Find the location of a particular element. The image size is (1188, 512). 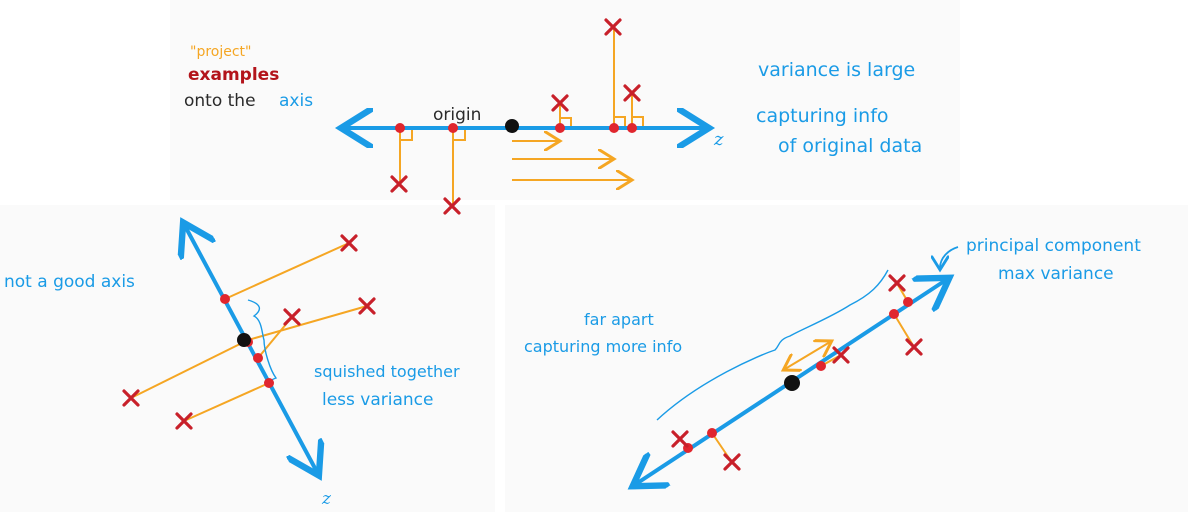

top-projected-points is located at coordinates (516, 128).